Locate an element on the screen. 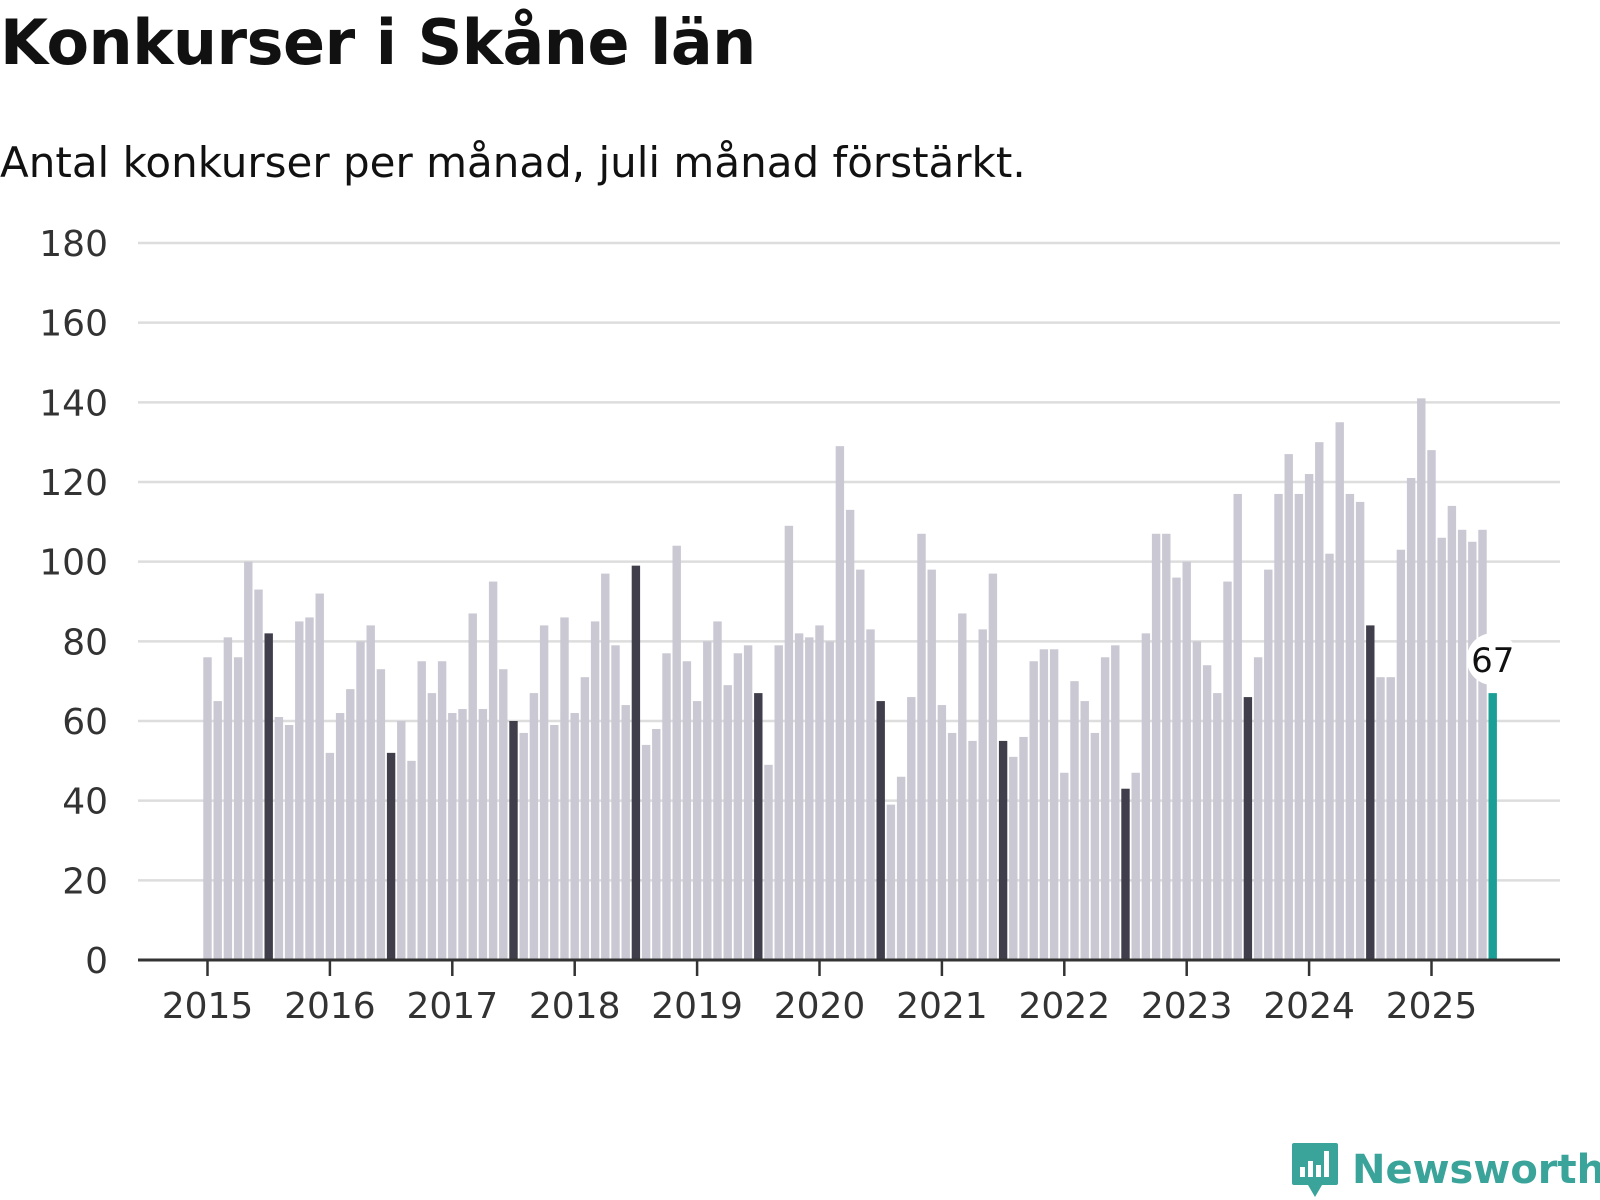 The image size is (1600, 1200). x-tick-label: 2021 is located at coordinates (942, 1006).